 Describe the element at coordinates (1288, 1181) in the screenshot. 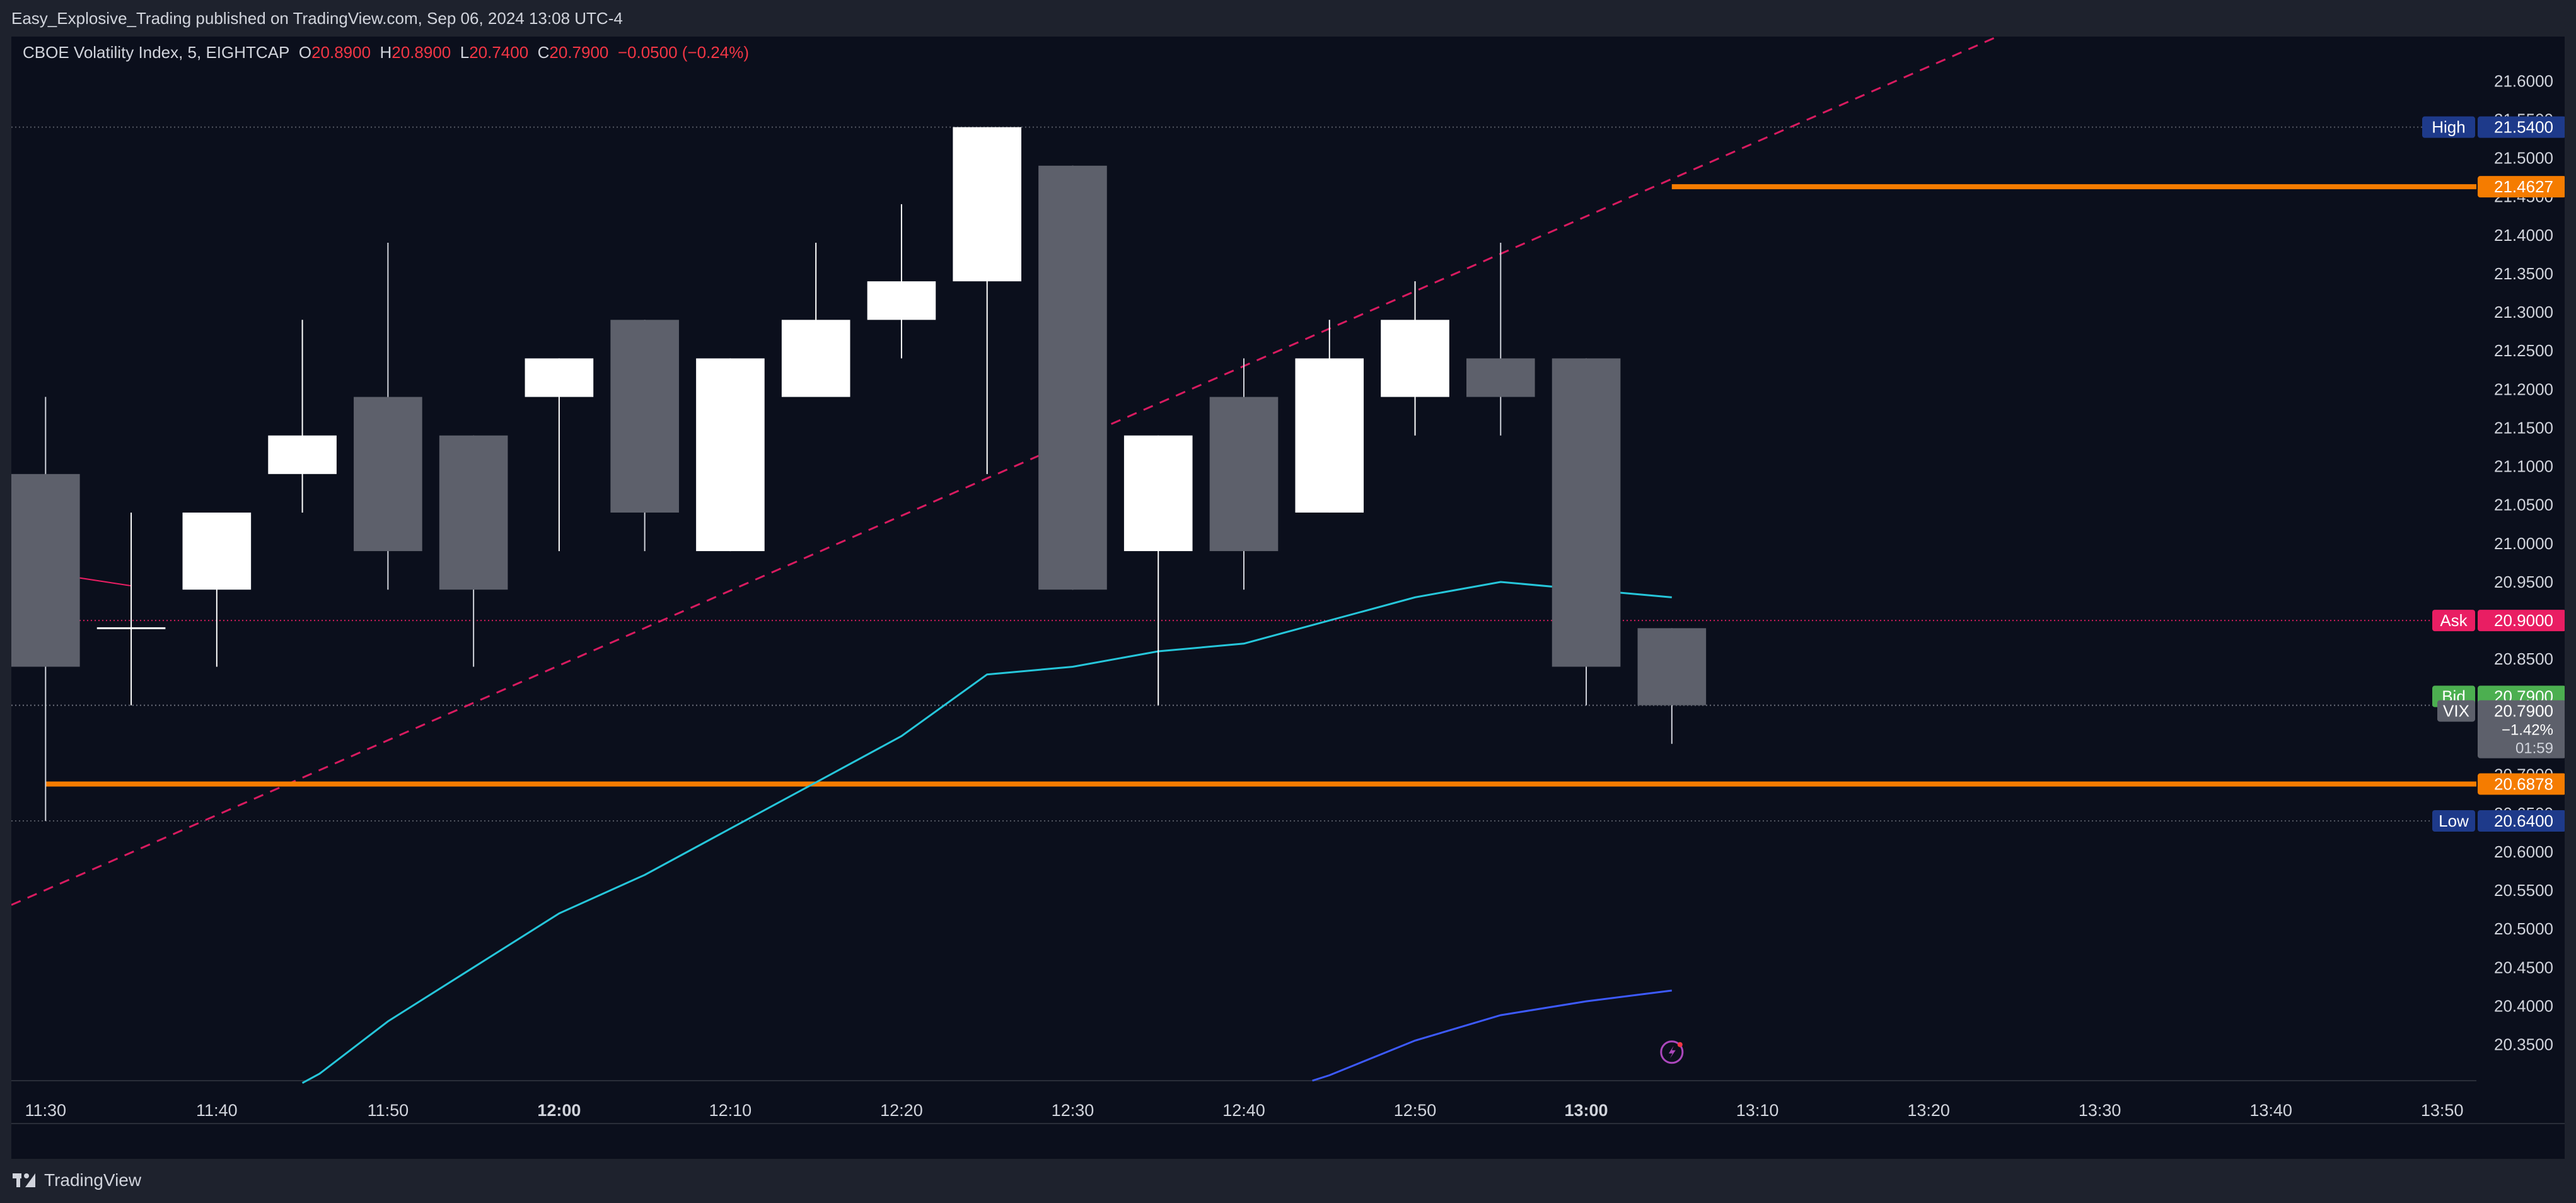

I see `footer-bar: TradingView` at that location.